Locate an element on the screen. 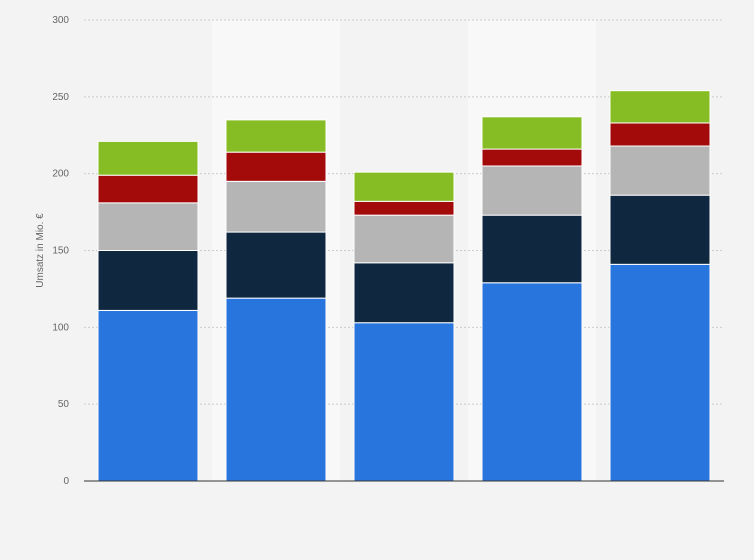 Image resolution: width=754 pixels, height=560 pixels. y-tick-label: 250 is located at coordinates (60, 97).